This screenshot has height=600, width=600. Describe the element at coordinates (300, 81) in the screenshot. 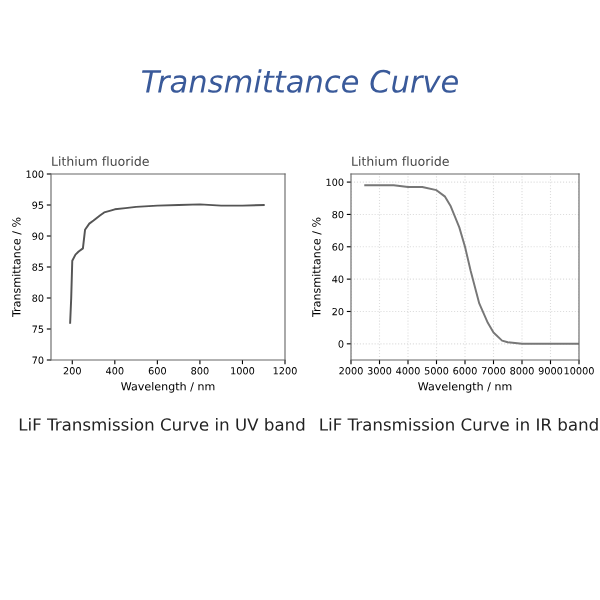

I see `chart-title: Transmittance Curve` at that location.